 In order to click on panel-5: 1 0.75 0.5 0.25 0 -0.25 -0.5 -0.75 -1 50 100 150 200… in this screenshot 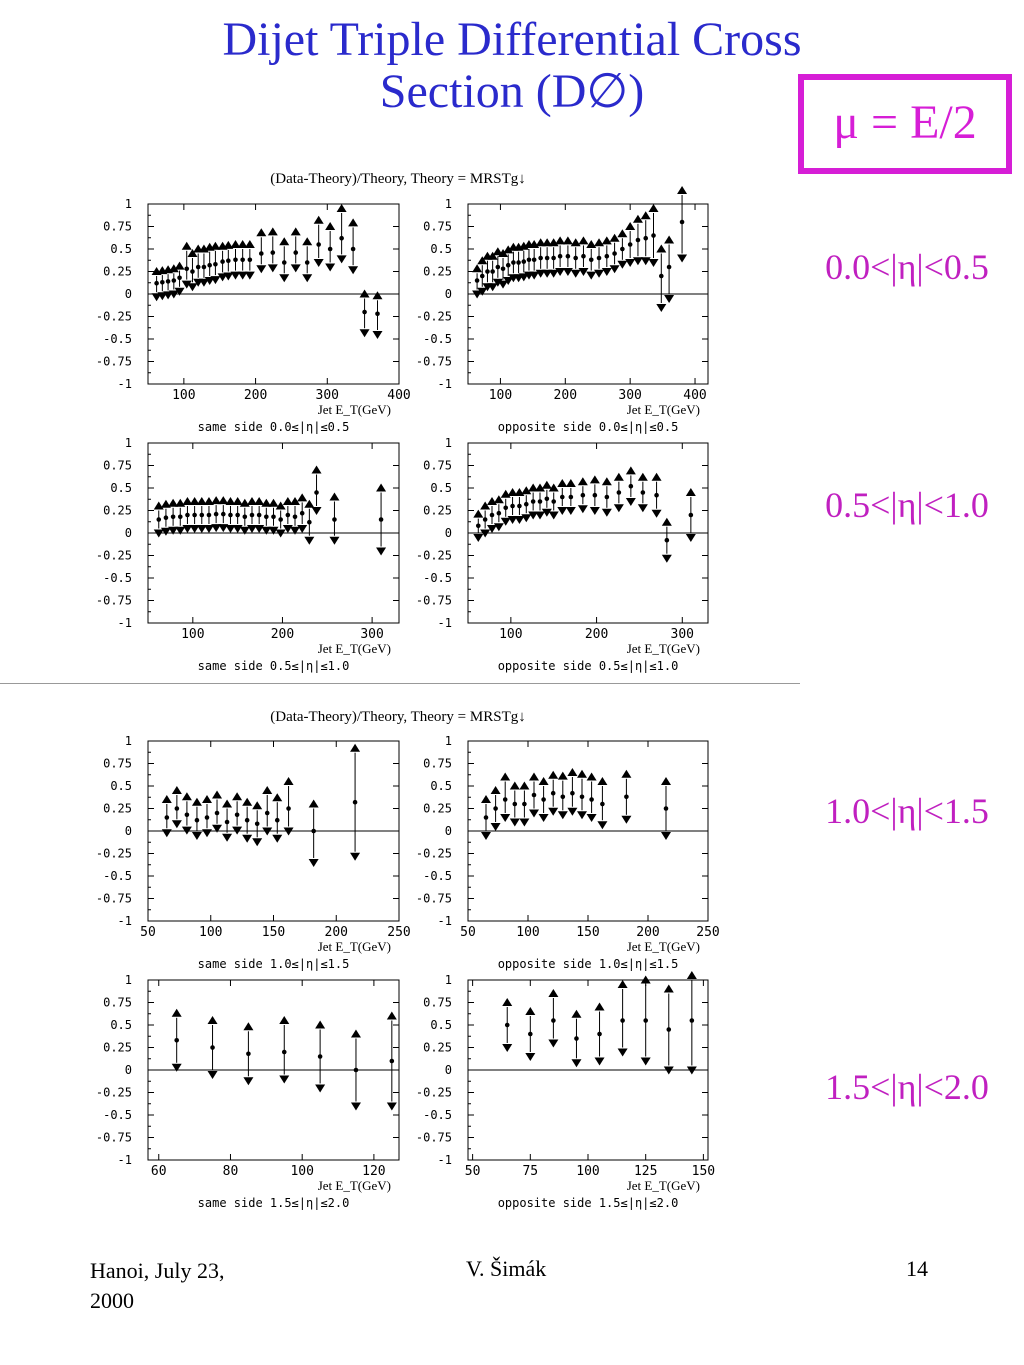, I will do `click(253, 852)`.